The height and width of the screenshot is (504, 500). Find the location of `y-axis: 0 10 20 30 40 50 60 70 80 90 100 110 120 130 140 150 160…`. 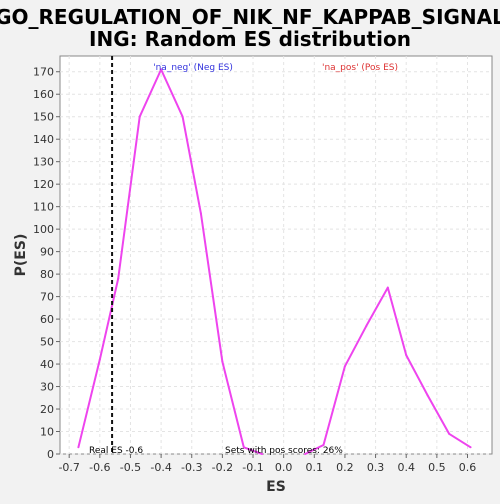

y-axis: 0 10 20 30 40 50 60 70 80 90 100 110 120 130 140 150 160… is located at coordinates (46, 263).